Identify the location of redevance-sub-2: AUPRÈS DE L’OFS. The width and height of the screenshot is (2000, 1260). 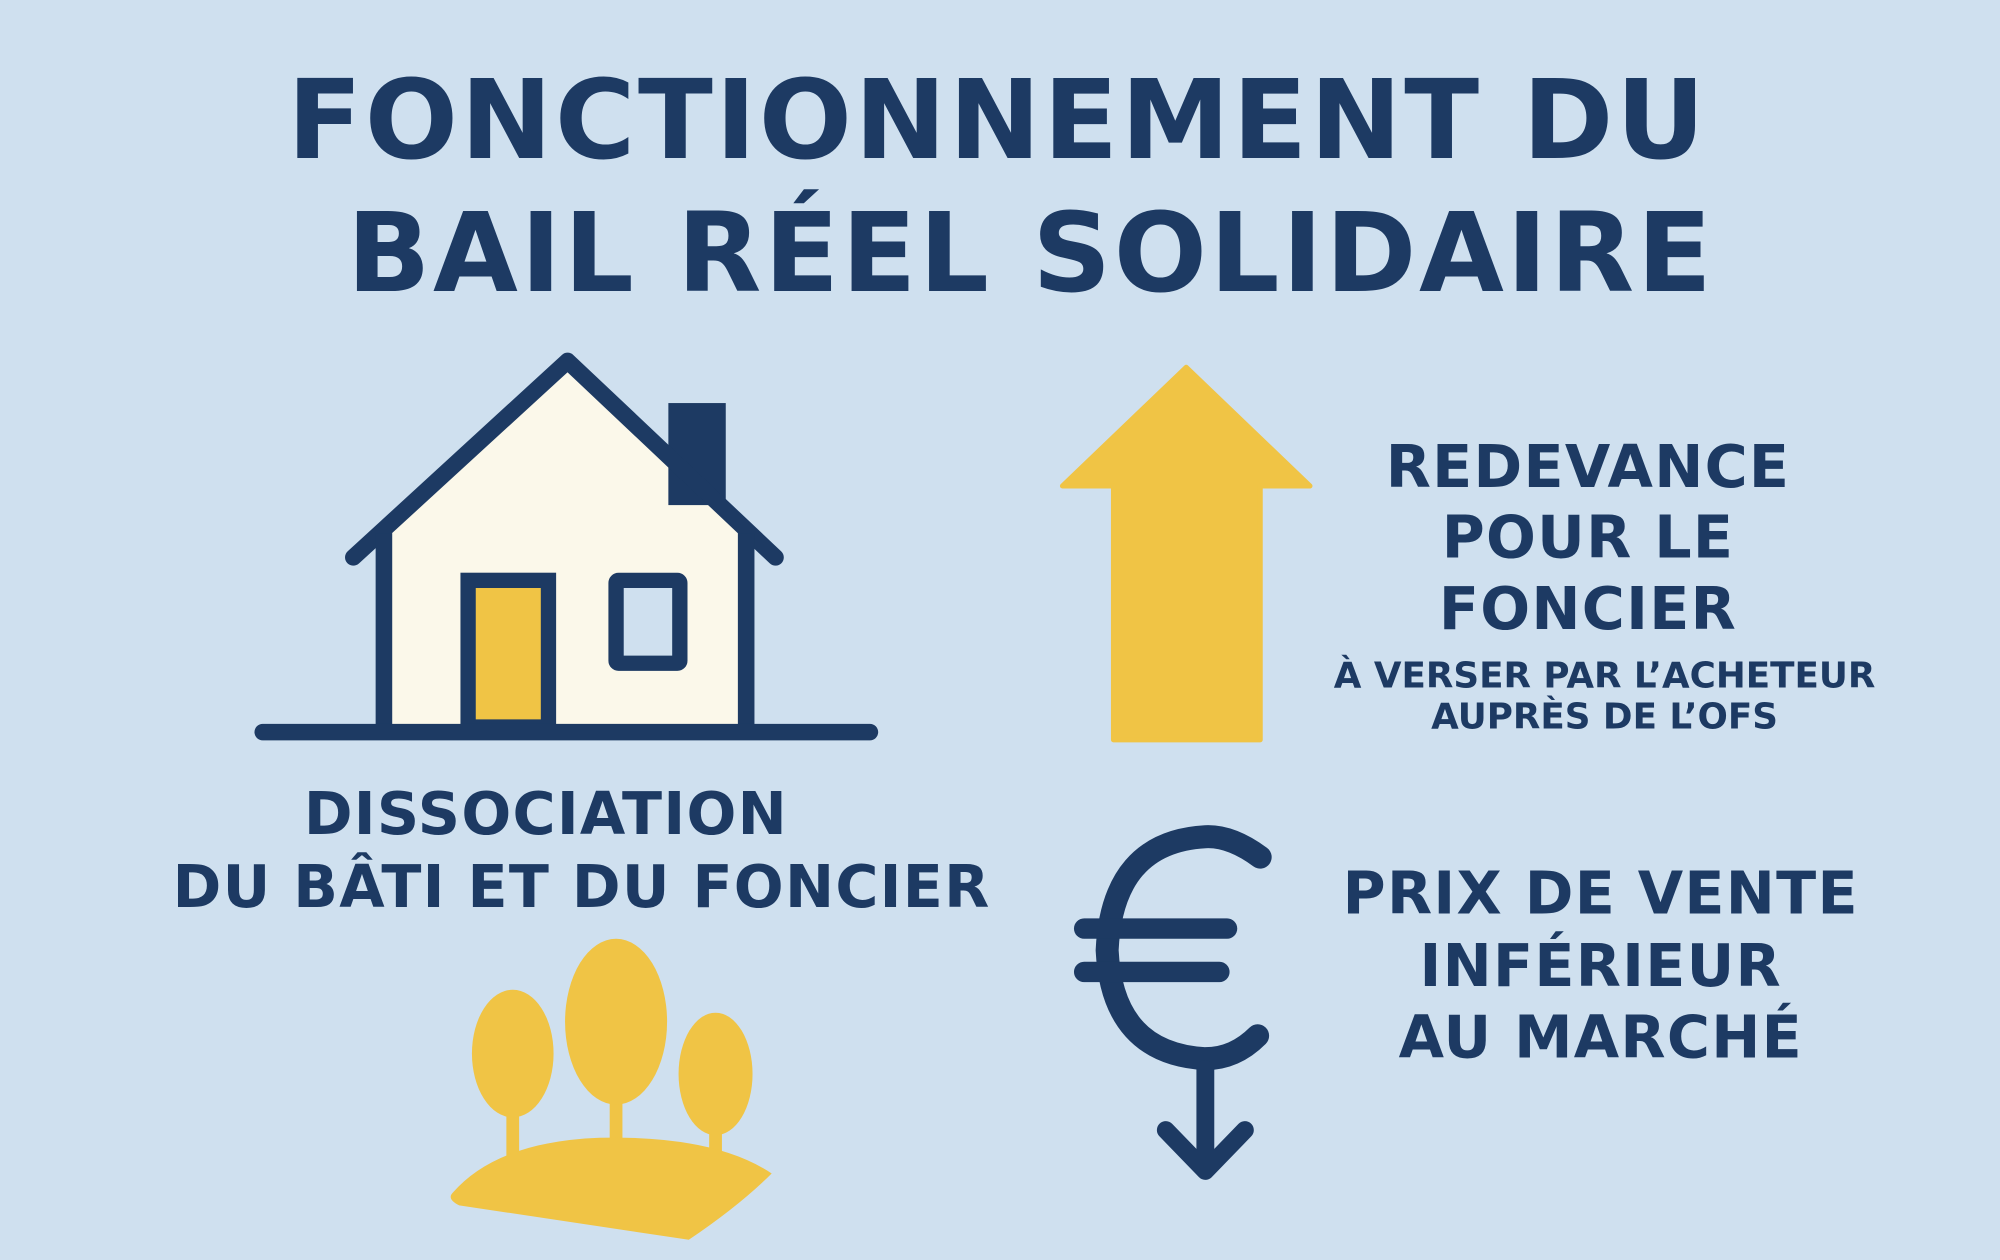
(1604, 716).